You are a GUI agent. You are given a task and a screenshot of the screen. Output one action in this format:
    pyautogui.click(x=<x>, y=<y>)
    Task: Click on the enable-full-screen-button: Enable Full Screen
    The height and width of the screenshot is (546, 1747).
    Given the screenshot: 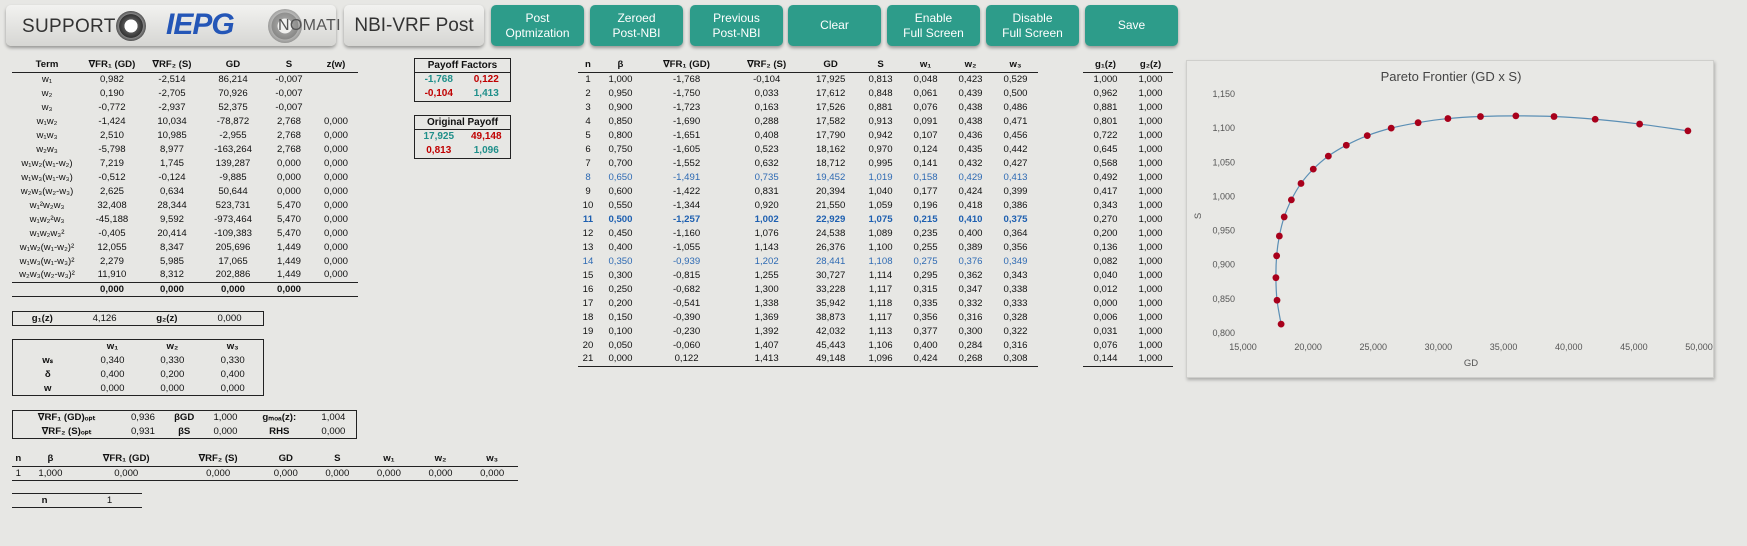 What is the action you would take?
    pyautogui.click(x=933, y=25)
    